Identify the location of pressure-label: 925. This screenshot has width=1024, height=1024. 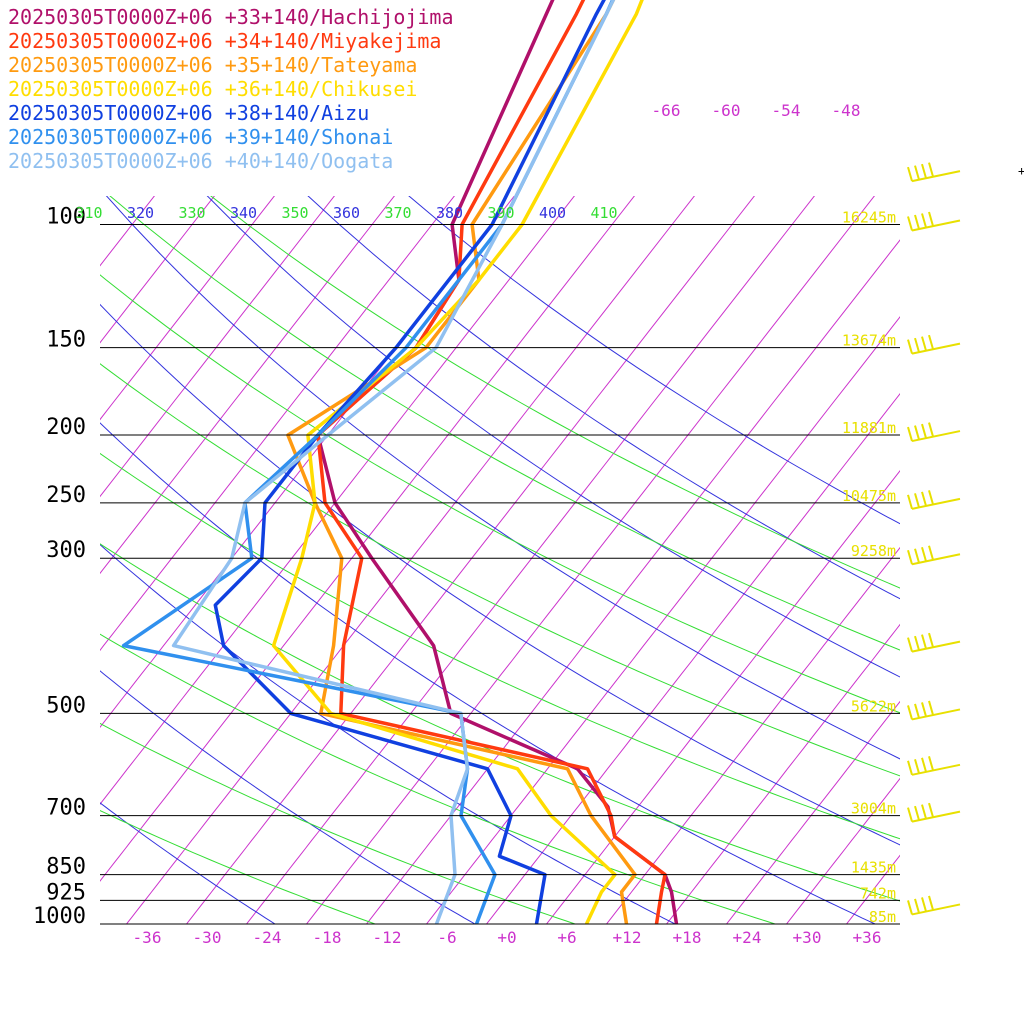
(66, 892).